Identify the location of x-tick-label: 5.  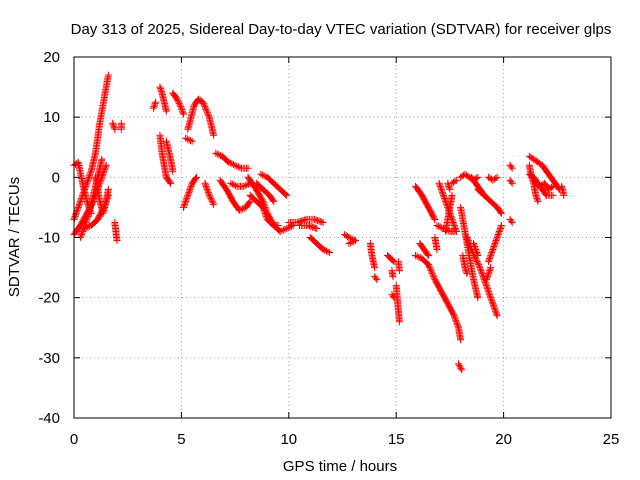
(181, 439).